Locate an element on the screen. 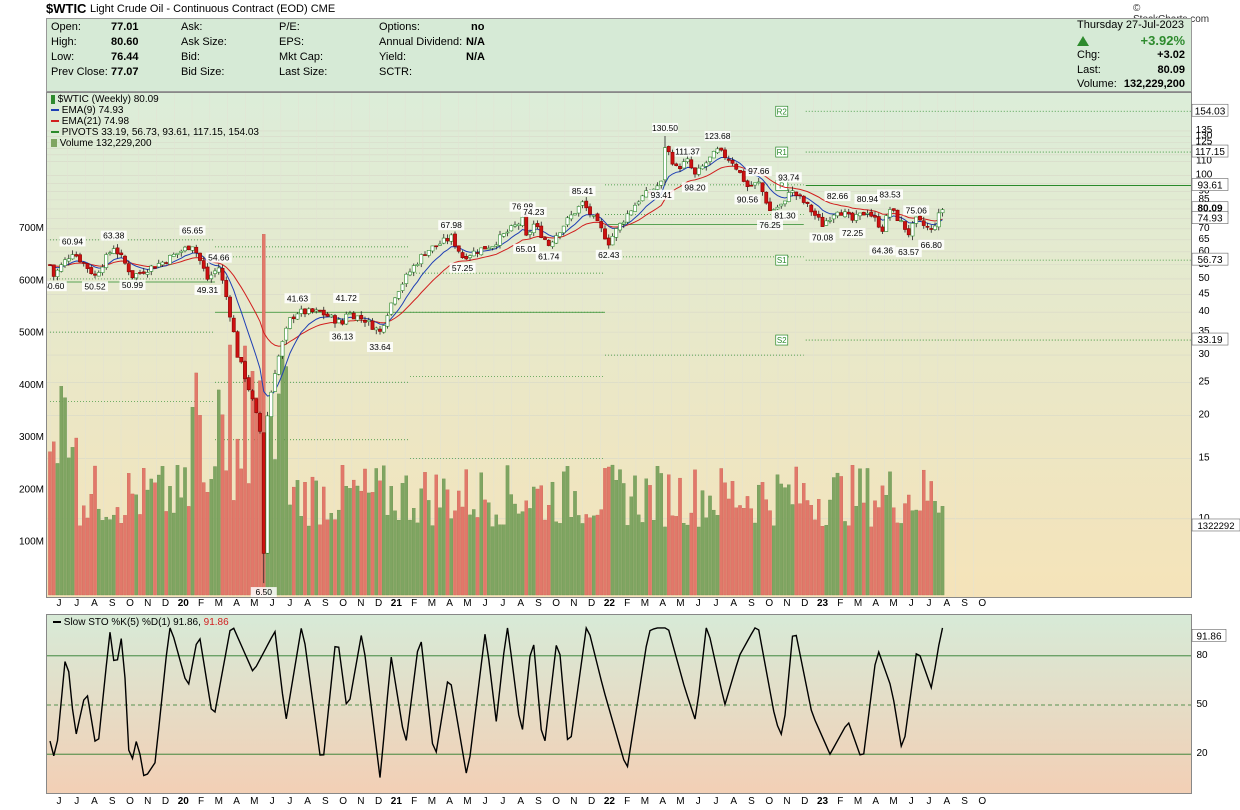 Image resolution: width=1240 pixels, height=810 pixels. pivot-tag-r1: R1 is located at coordinates (782, 152).